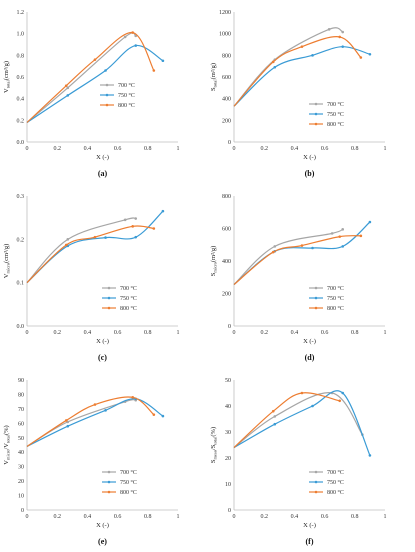 The image size is (415, 552). Describe the element at coordinates (310, 541) in the screenshot. I see `panel-caption: (f)` at that location.